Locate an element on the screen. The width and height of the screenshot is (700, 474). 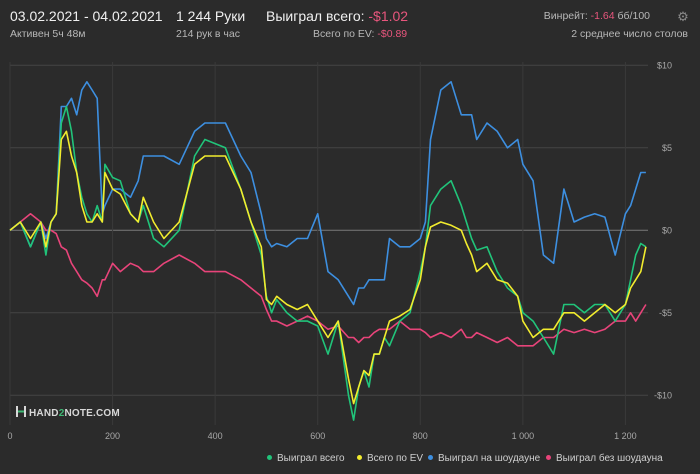
x-tick-label: 200 is located at coordinates (112, 436).